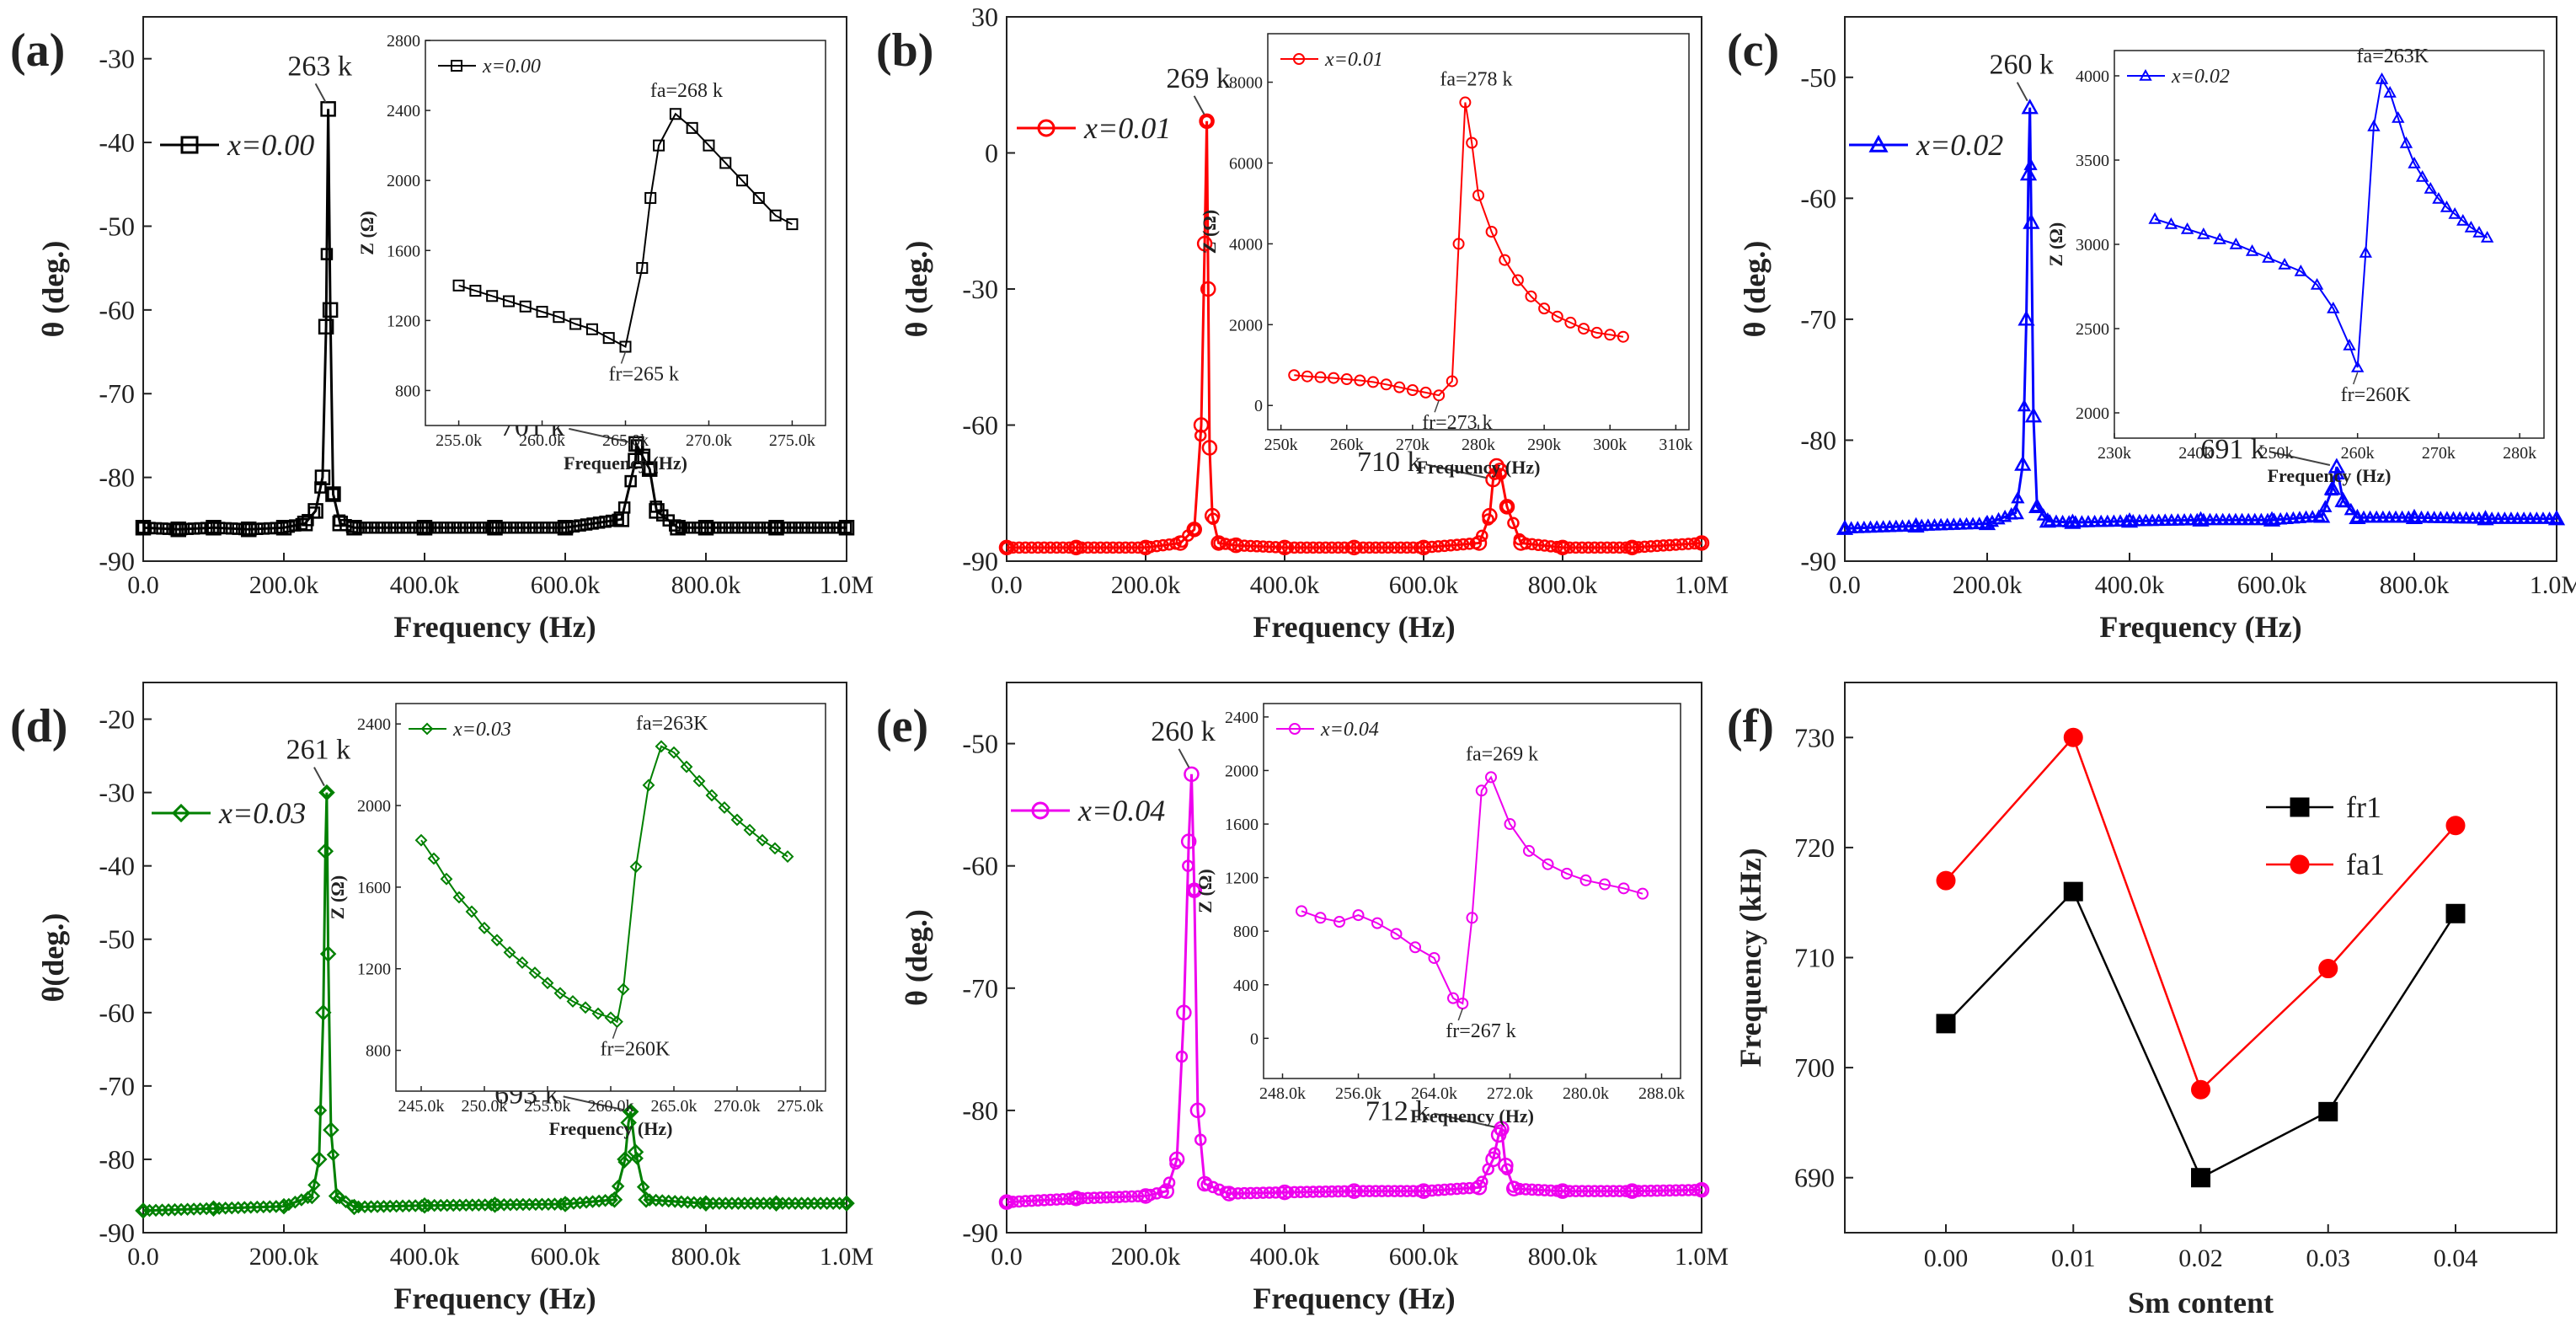 The height and width of the screenshot is (1322, 2576). What do you see at coordinates (53, 958) in the screenshot?
I see `y-axis-label: θ(deg.)` at bounding box center [53, 958].